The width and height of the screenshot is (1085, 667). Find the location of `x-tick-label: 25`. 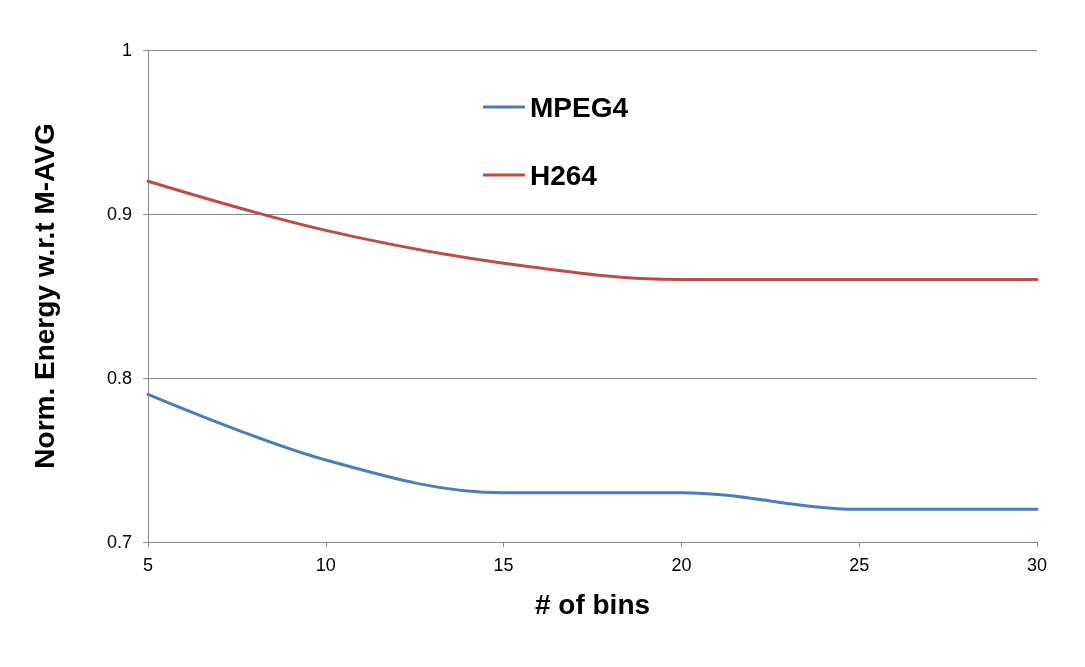

x-tick-label: 25 is located at coordinates (859, 565).